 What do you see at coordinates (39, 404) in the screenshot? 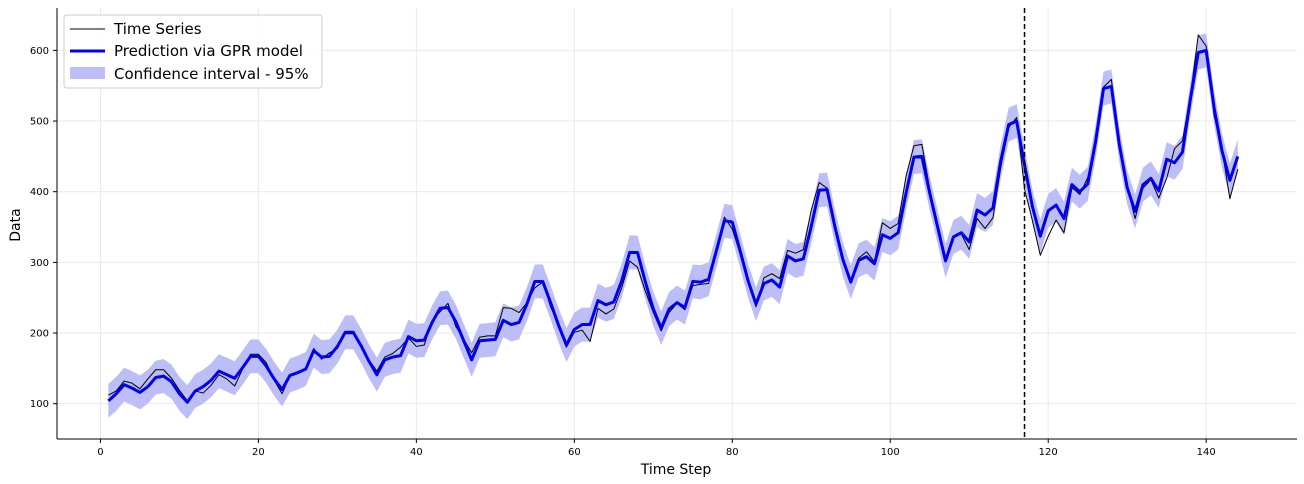
I see `y-tick-label: 100` at bounding box center [39, 404].